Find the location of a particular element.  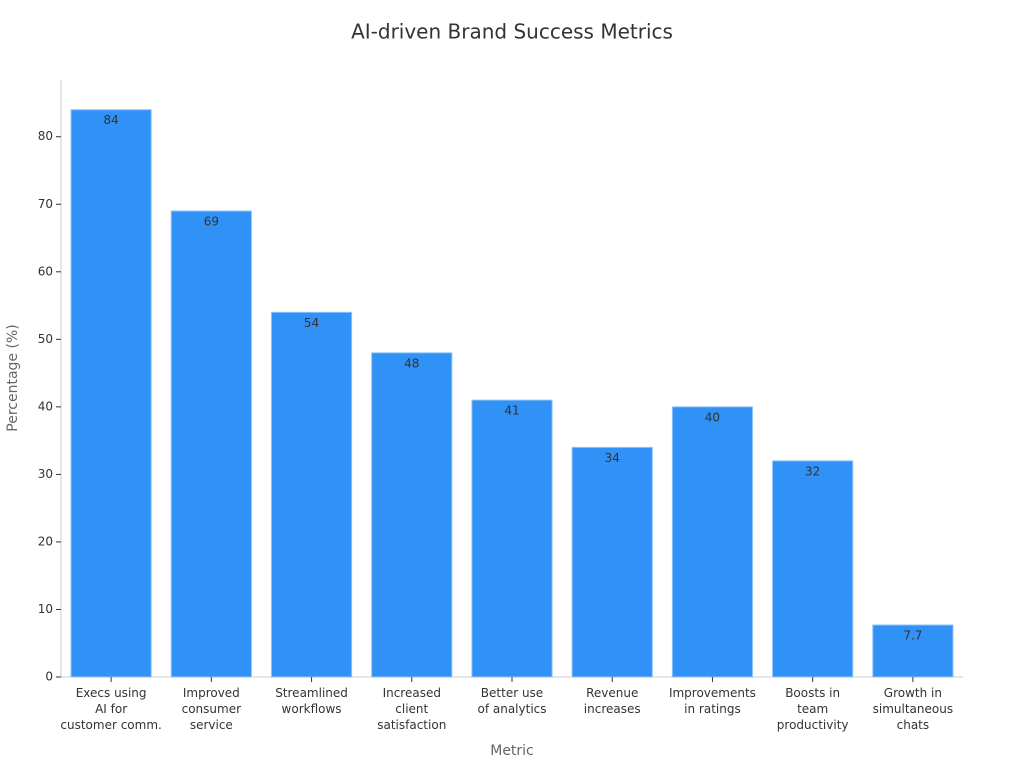

x-tick-label: Growth in simultaneous chats is located at coordinates (913, 709).